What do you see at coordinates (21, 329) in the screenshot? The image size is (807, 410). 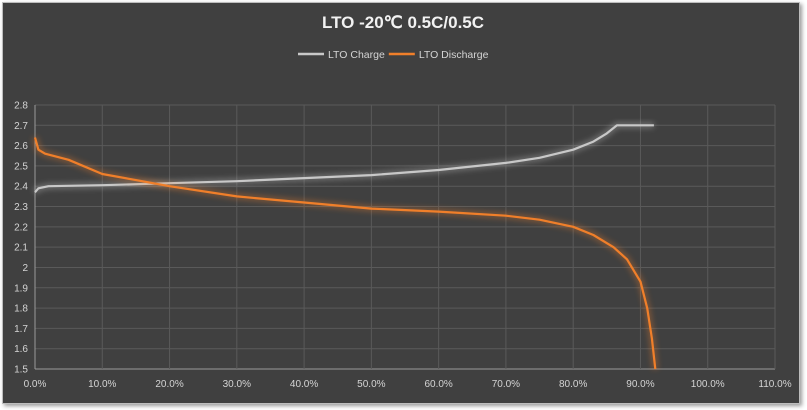 I see `y-tick-label: 1.7` at bounding box center [21, 329].